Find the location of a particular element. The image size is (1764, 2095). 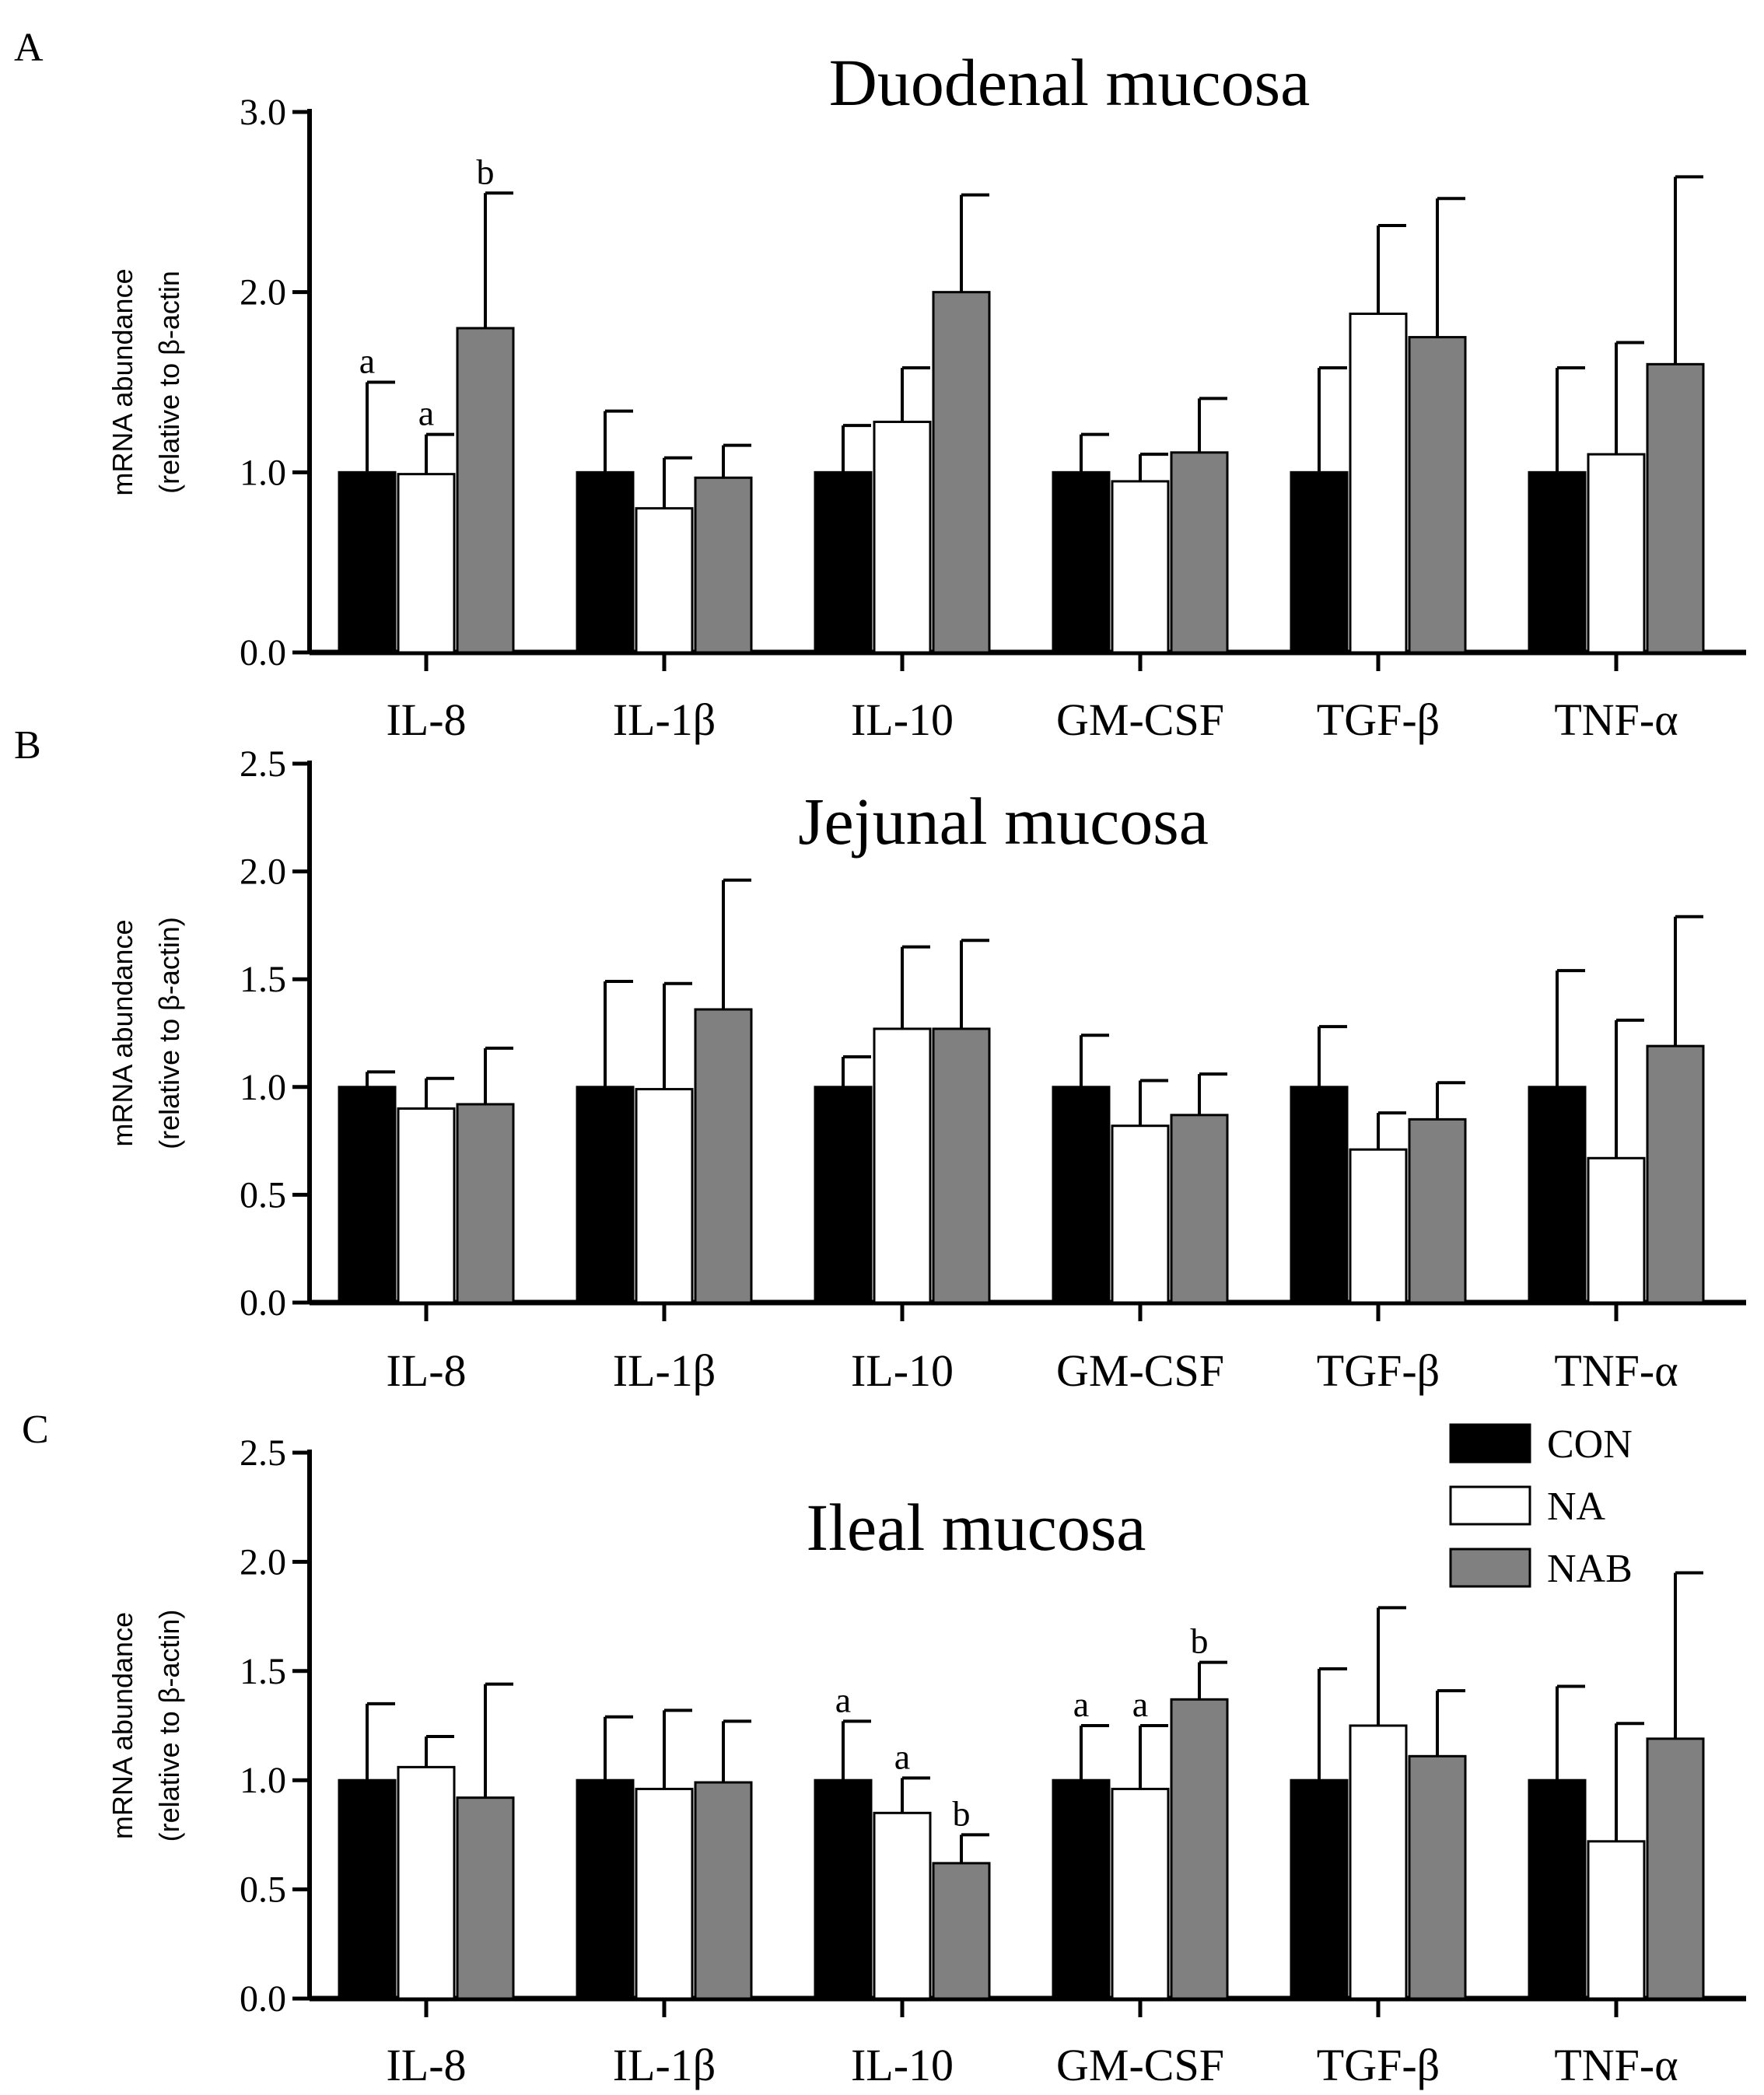

y-axis-label-sub: (relative to β-actin) is located at coordinates (169, 1033).